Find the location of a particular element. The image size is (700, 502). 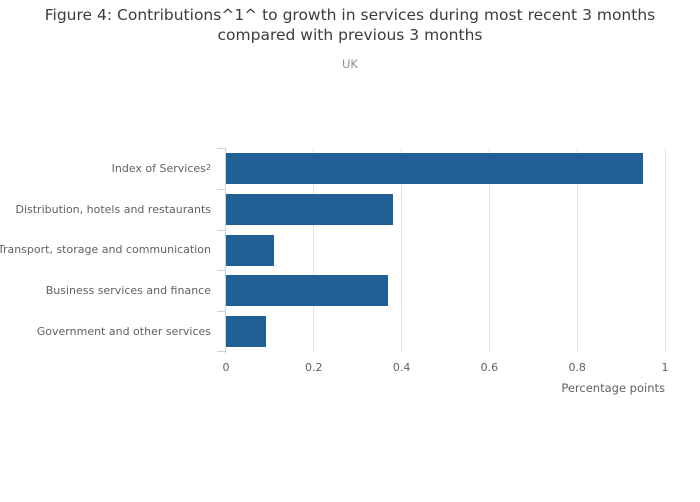

x-tick-label: 1 is located at coordinates (665, 367).